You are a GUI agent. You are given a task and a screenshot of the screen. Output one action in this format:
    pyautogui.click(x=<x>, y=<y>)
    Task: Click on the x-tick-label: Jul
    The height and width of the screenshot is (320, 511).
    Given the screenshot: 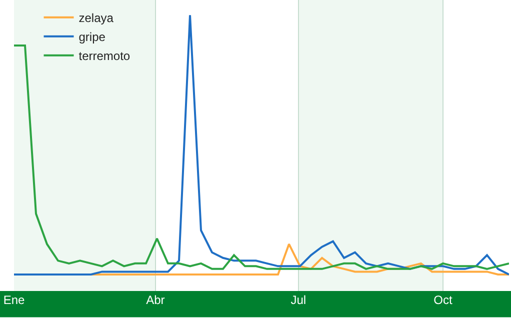 What is the action you would take?
    pyautogui.click(x=298, y=300)
    